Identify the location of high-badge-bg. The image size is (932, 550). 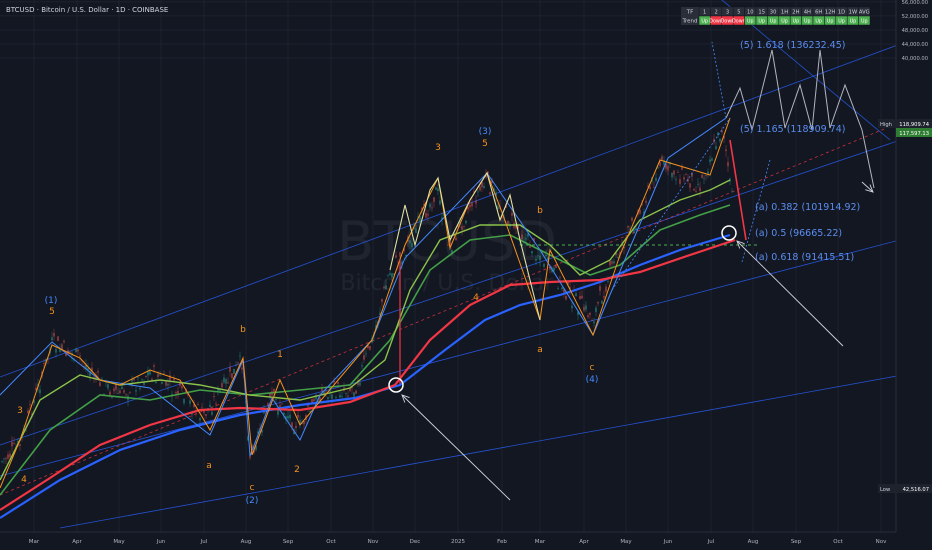
(914, 123).